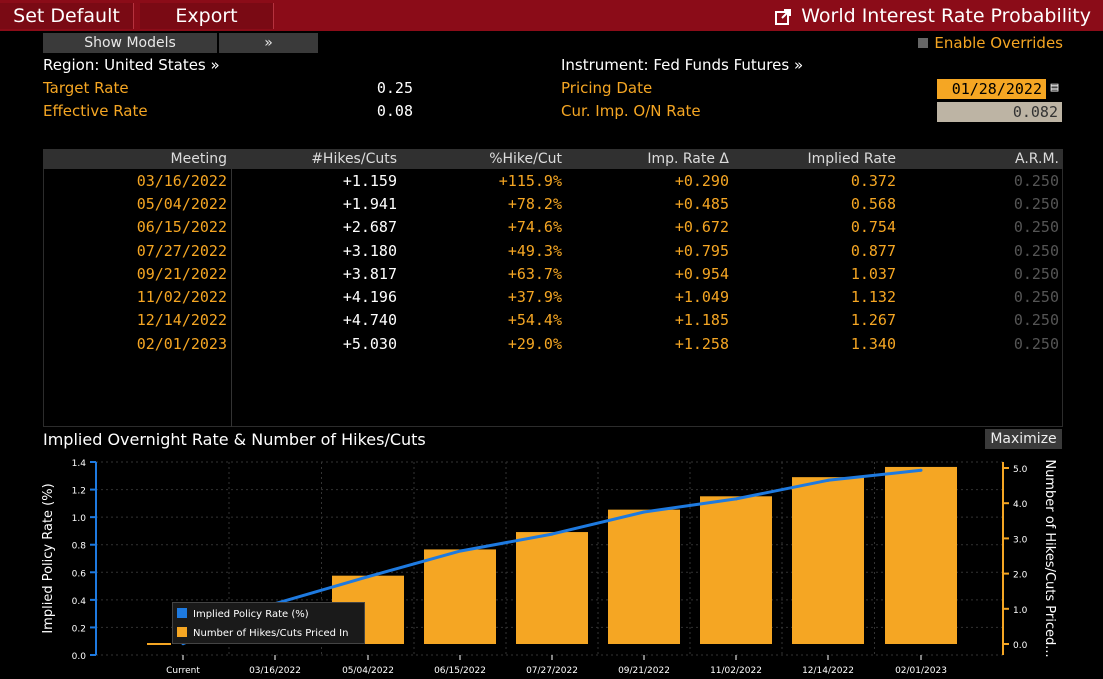 The height and width of the screenshot is (679, 1103). What do you see at coordinates (1020, 611) in the screenshot?
I see `y2-tick-label: 1.0` at bounding box center [1020, 611].